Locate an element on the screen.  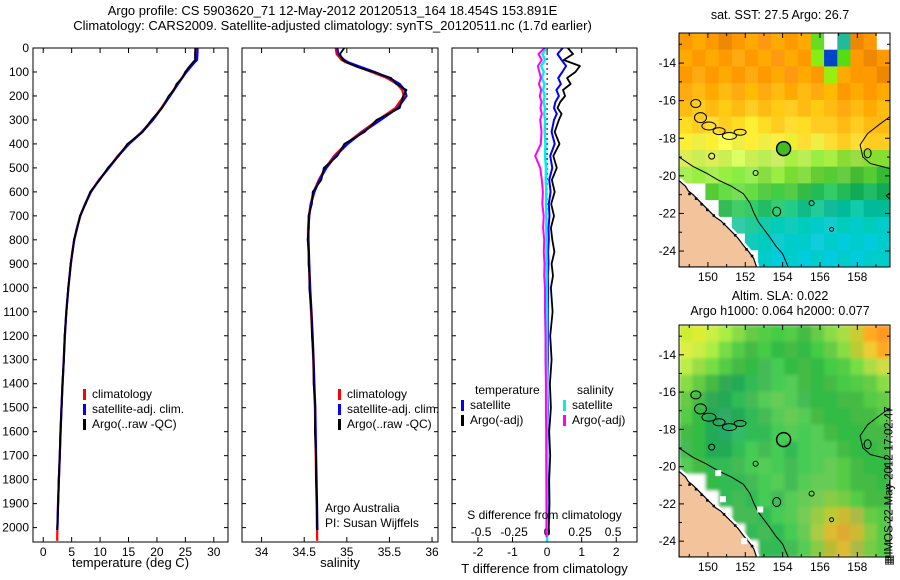
legend-label: satellite is located at coordinates (592, 405).